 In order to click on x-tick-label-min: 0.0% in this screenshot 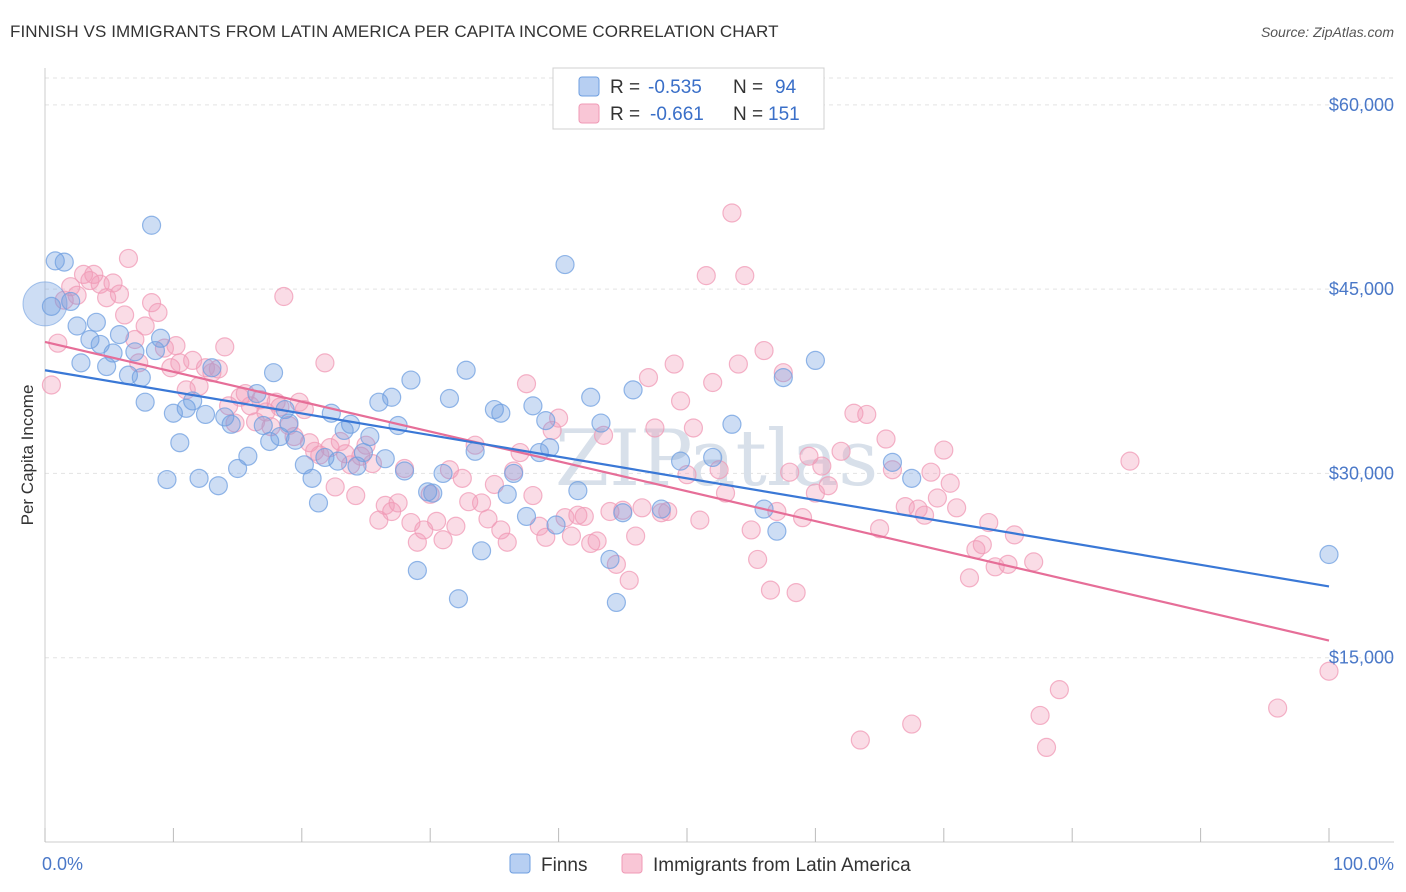, I will do `click(62, 864)`.